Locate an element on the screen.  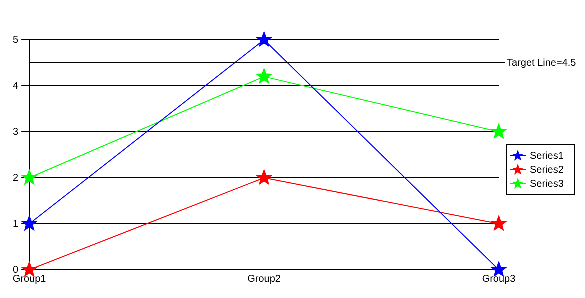
y-tick-label: 5 is located at coordinates (16, 40).